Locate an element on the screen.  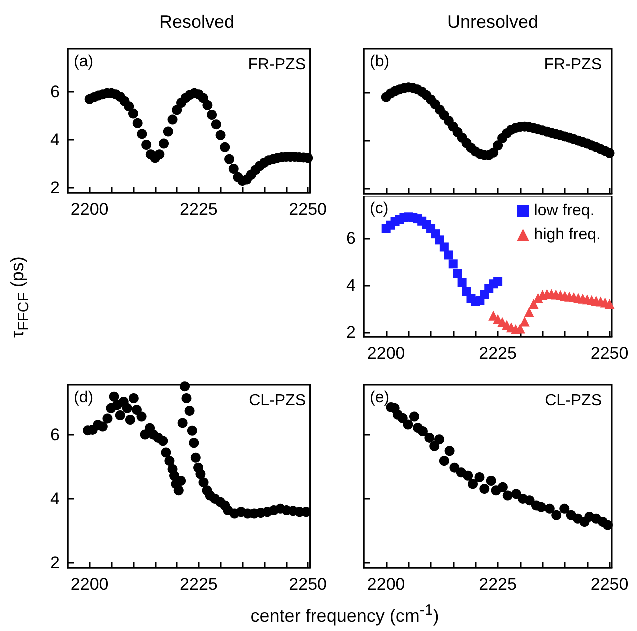
annotation: (c) is located at coordinates (379, 209).